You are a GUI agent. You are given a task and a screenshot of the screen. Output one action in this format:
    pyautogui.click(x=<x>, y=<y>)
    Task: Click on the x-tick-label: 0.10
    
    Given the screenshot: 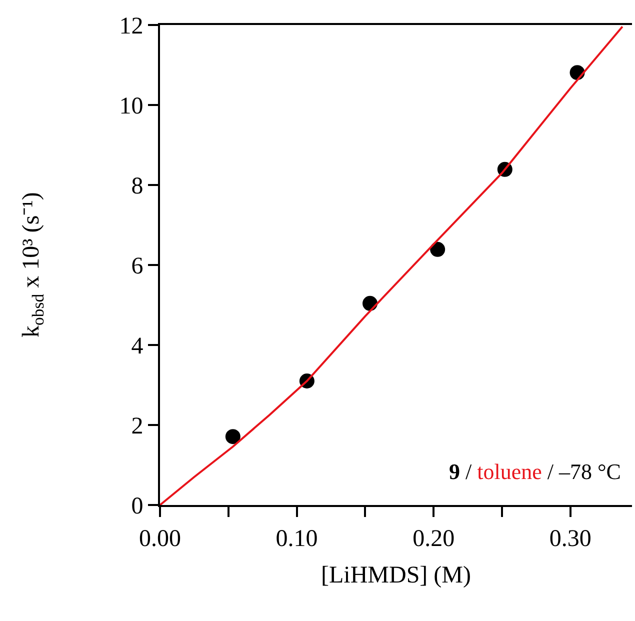 What is the action you would take?
    pyautogui.click(x=297, y=539)
    